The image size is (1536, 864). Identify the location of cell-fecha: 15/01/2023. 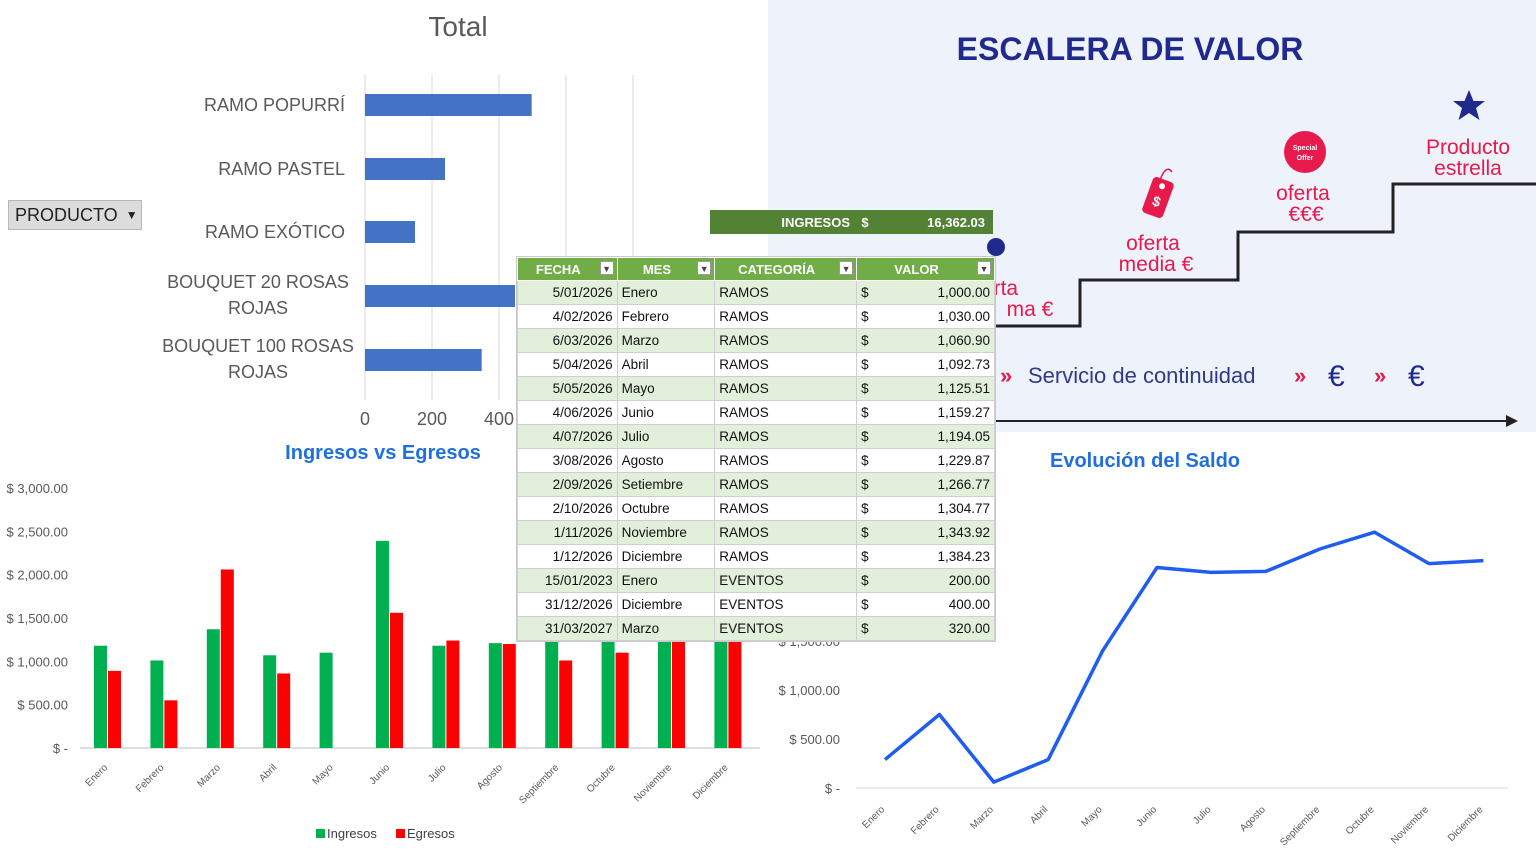
(567, 580).